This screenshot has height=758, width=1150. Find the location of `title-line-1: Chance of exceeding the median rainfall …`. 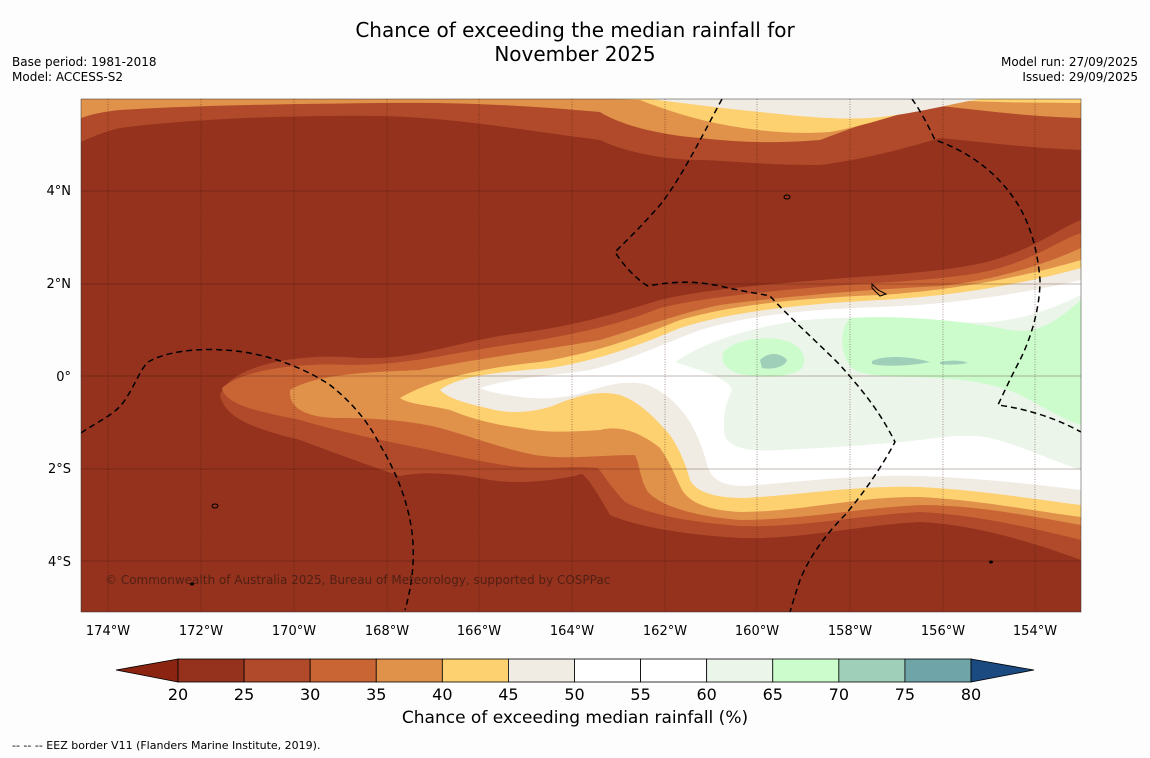

title-line-1: Chance of exceeding the median rainfall … is located at coordinates (575, 30).